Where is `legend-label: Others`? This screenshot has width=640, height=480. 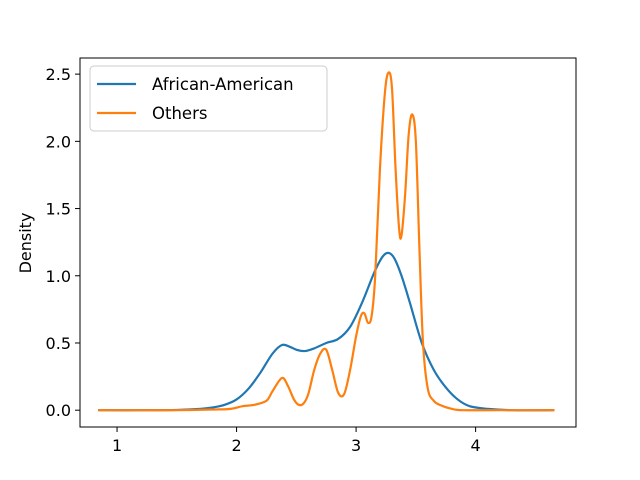
legend-label: Others is located at coordinates (179, 113).